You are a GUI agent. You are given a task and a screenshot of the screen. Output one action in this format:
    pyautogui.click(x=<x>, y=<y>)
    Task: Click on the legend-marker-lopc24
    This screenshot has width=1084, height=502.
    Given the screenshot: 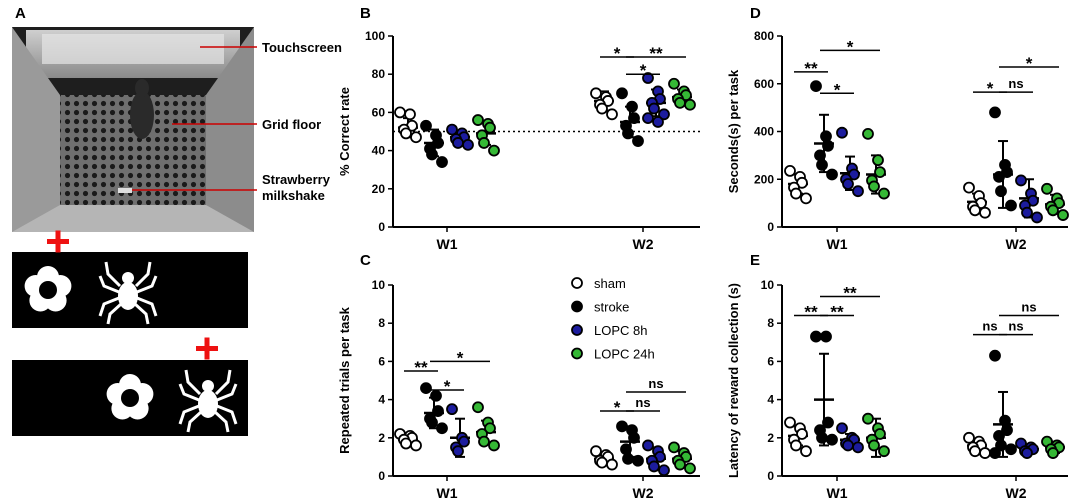 What is the action you would take?
    pyautogui.click(x=577, y=353)
    